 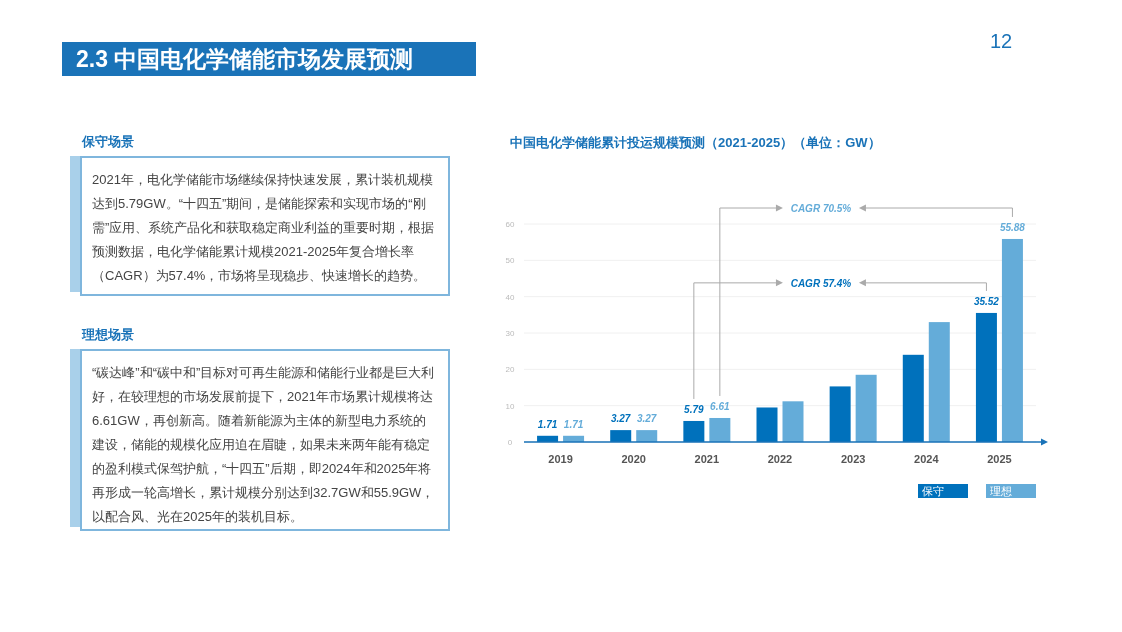 I want to click on data-label: 6.61, so click(x=720, y=406).